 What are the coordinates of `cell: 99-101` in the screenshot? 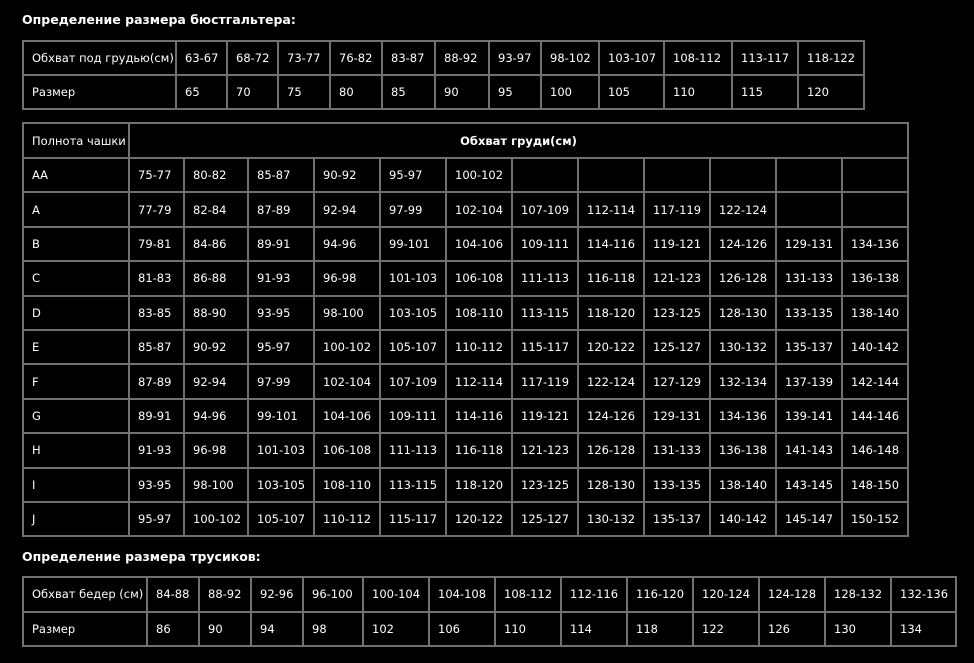 It's located at (413, 244).